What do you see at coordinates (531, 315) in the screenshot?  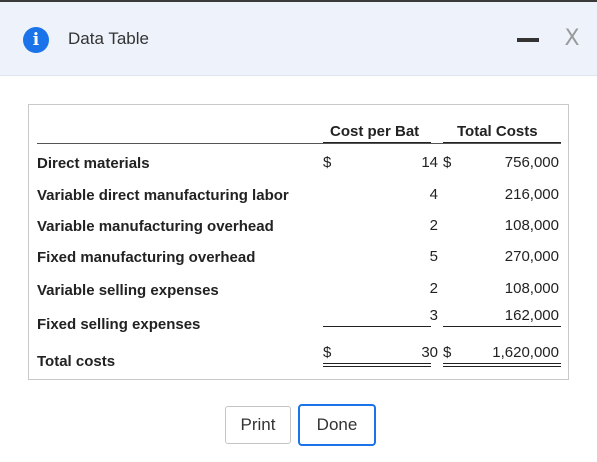 I see `total-costs-value: 162,000` at bounding box center [531, 315].